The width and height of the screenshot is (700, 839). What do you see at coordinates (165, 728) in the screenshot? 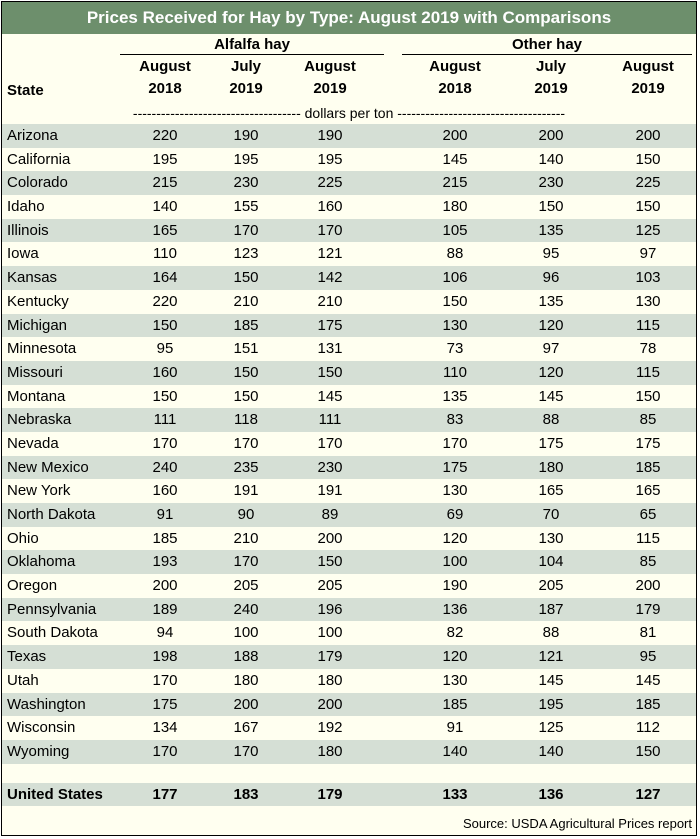
I see `table-cell: 134` at bounding box center [165, 728].